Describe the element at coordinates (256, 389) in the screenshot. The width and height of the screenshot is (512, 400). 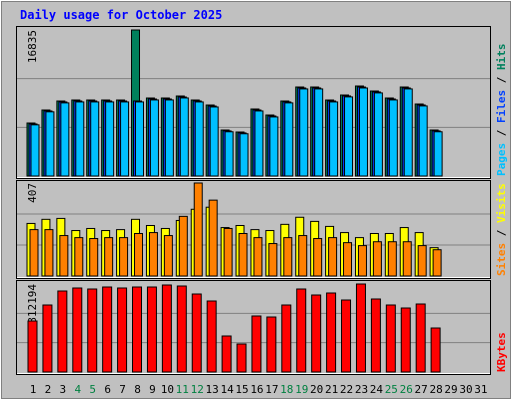
I see `x-tick-label: 16` at that location.